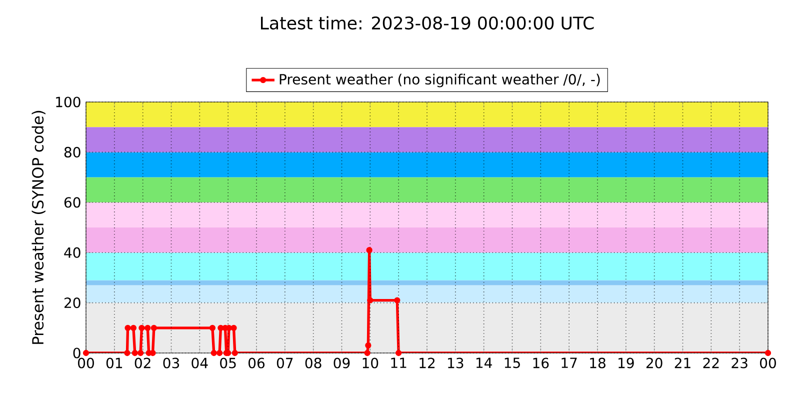 This screenshot has height=400, width=800. Describe the element at coordinates (72, 152) in the screenshot. I see `y-tick-label: 80` at that location.